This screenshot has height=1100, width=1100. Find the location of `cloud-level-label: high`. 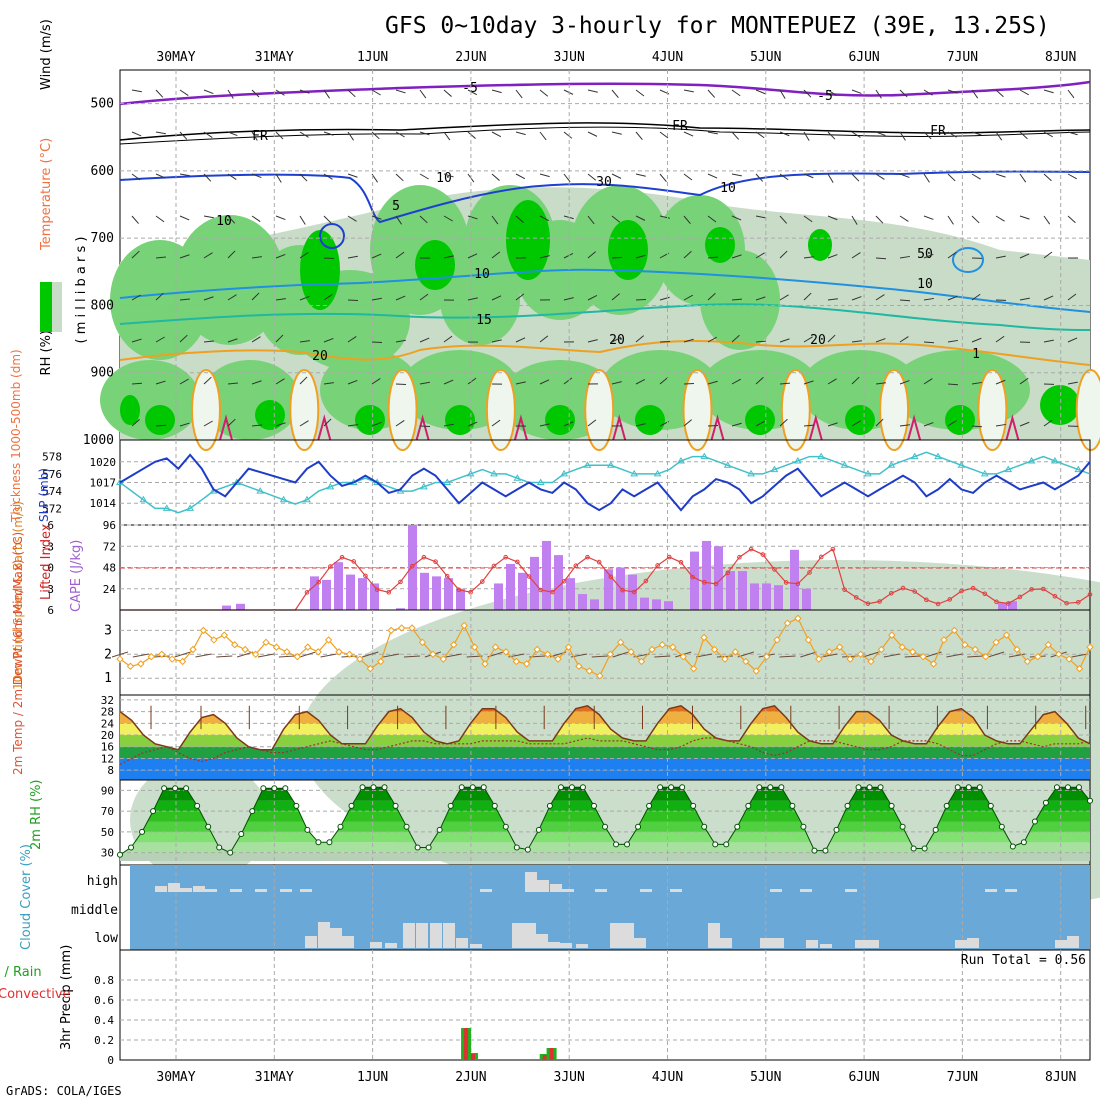

cloud-level-label: high is located at coordinates (102, 881).